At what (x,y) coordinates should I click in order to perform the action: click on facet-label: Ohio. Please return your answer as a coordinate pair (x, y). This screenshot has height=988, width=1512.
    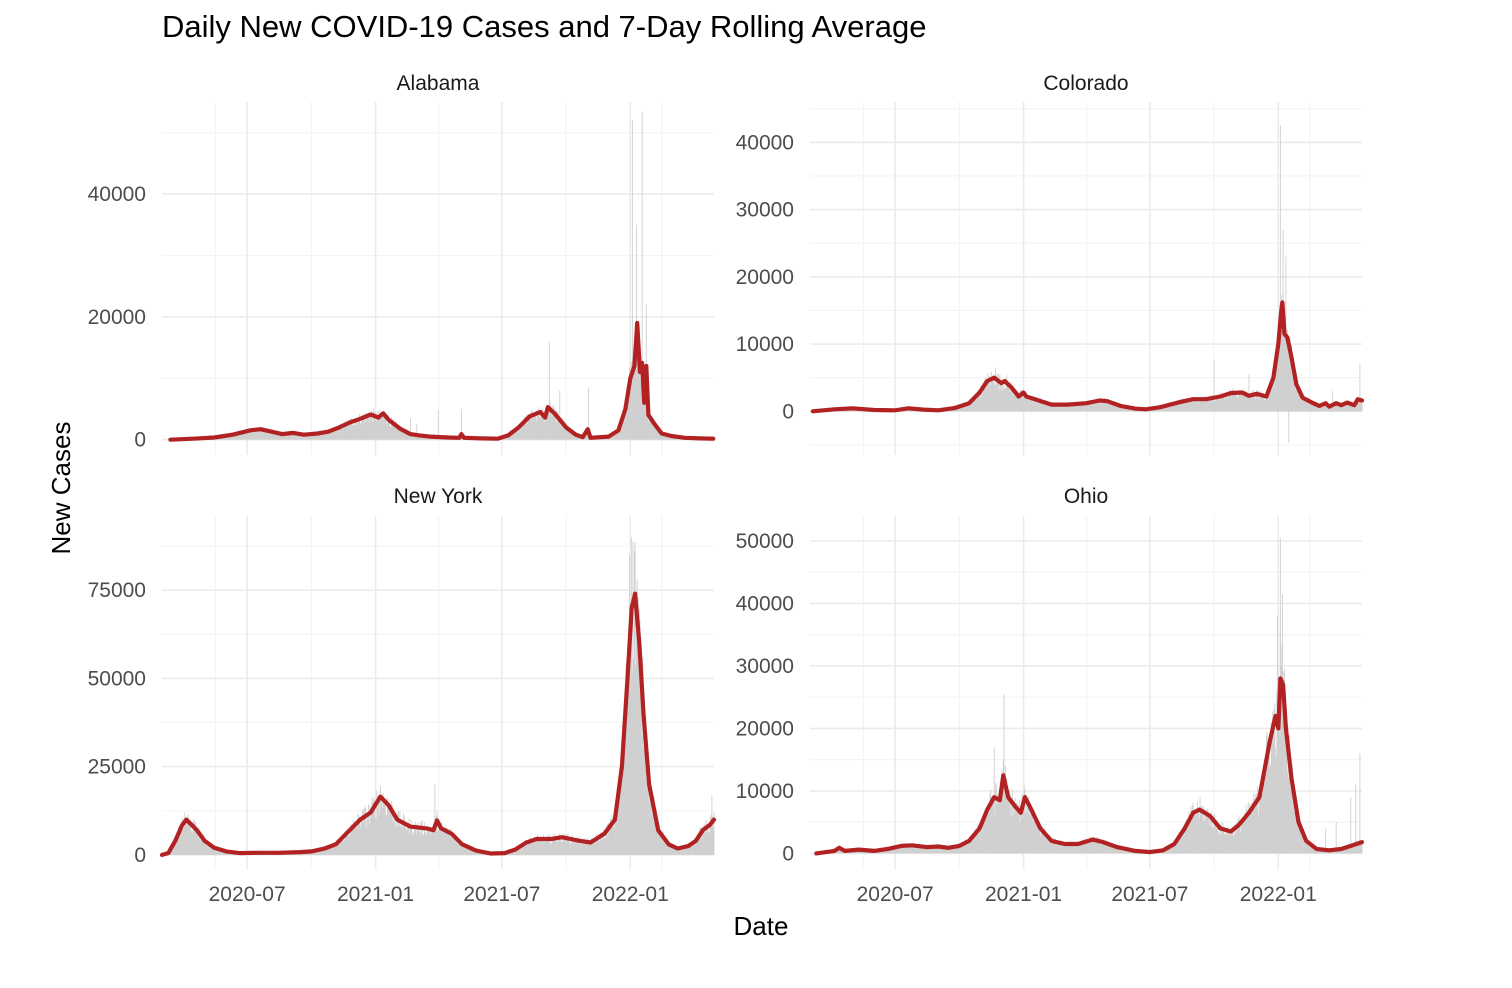
    Looking at the image, I should click on (1086, 496).